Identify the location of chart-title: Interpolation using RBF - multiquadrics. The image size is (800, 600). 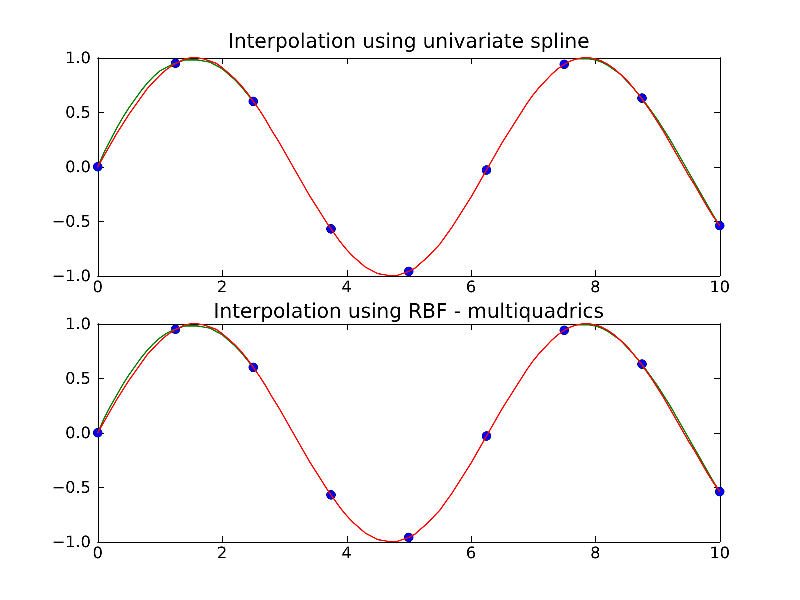
(409, 311).